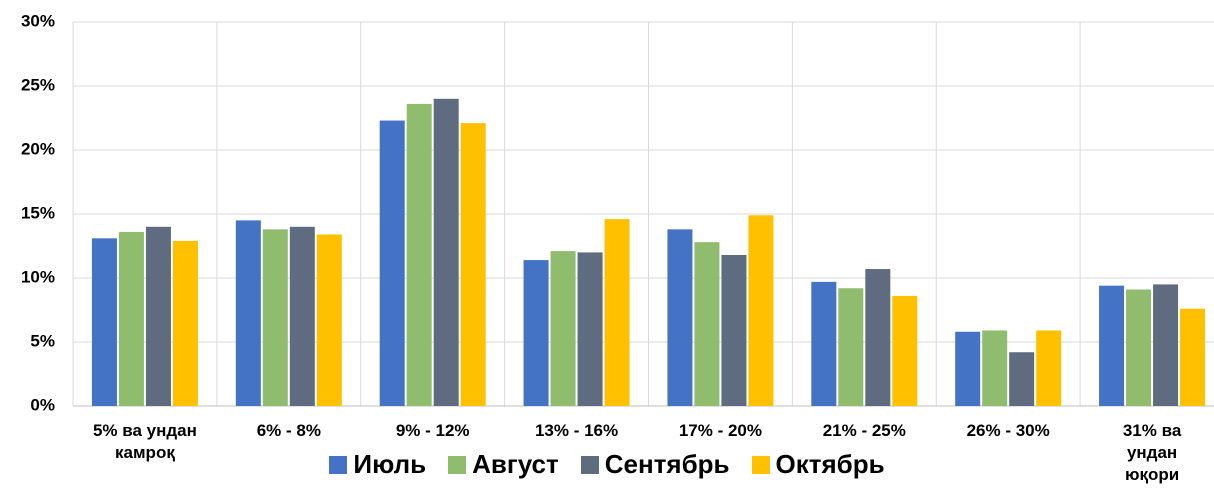 Image resolution: width=1214 pixels, height=497 pixels. Describe the element at coordinates (830, 464) in the screenshot. I see `legend-label: Октябрь` at that location.